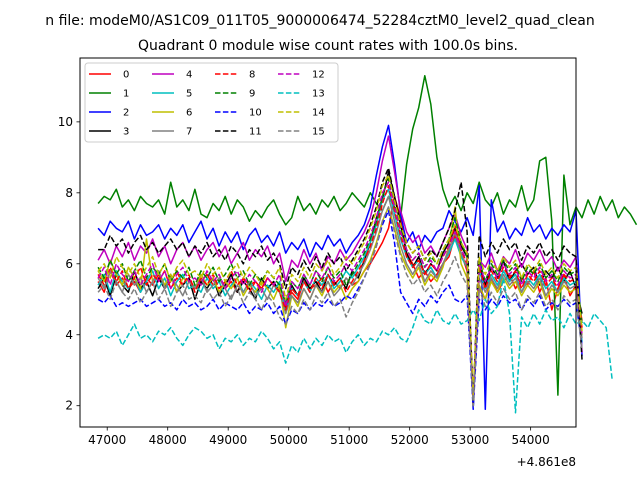  What do you see at coordinates (69, 193) in the screenshot?
I see `y-tick-label: 8` at bounding box center [69, 193].